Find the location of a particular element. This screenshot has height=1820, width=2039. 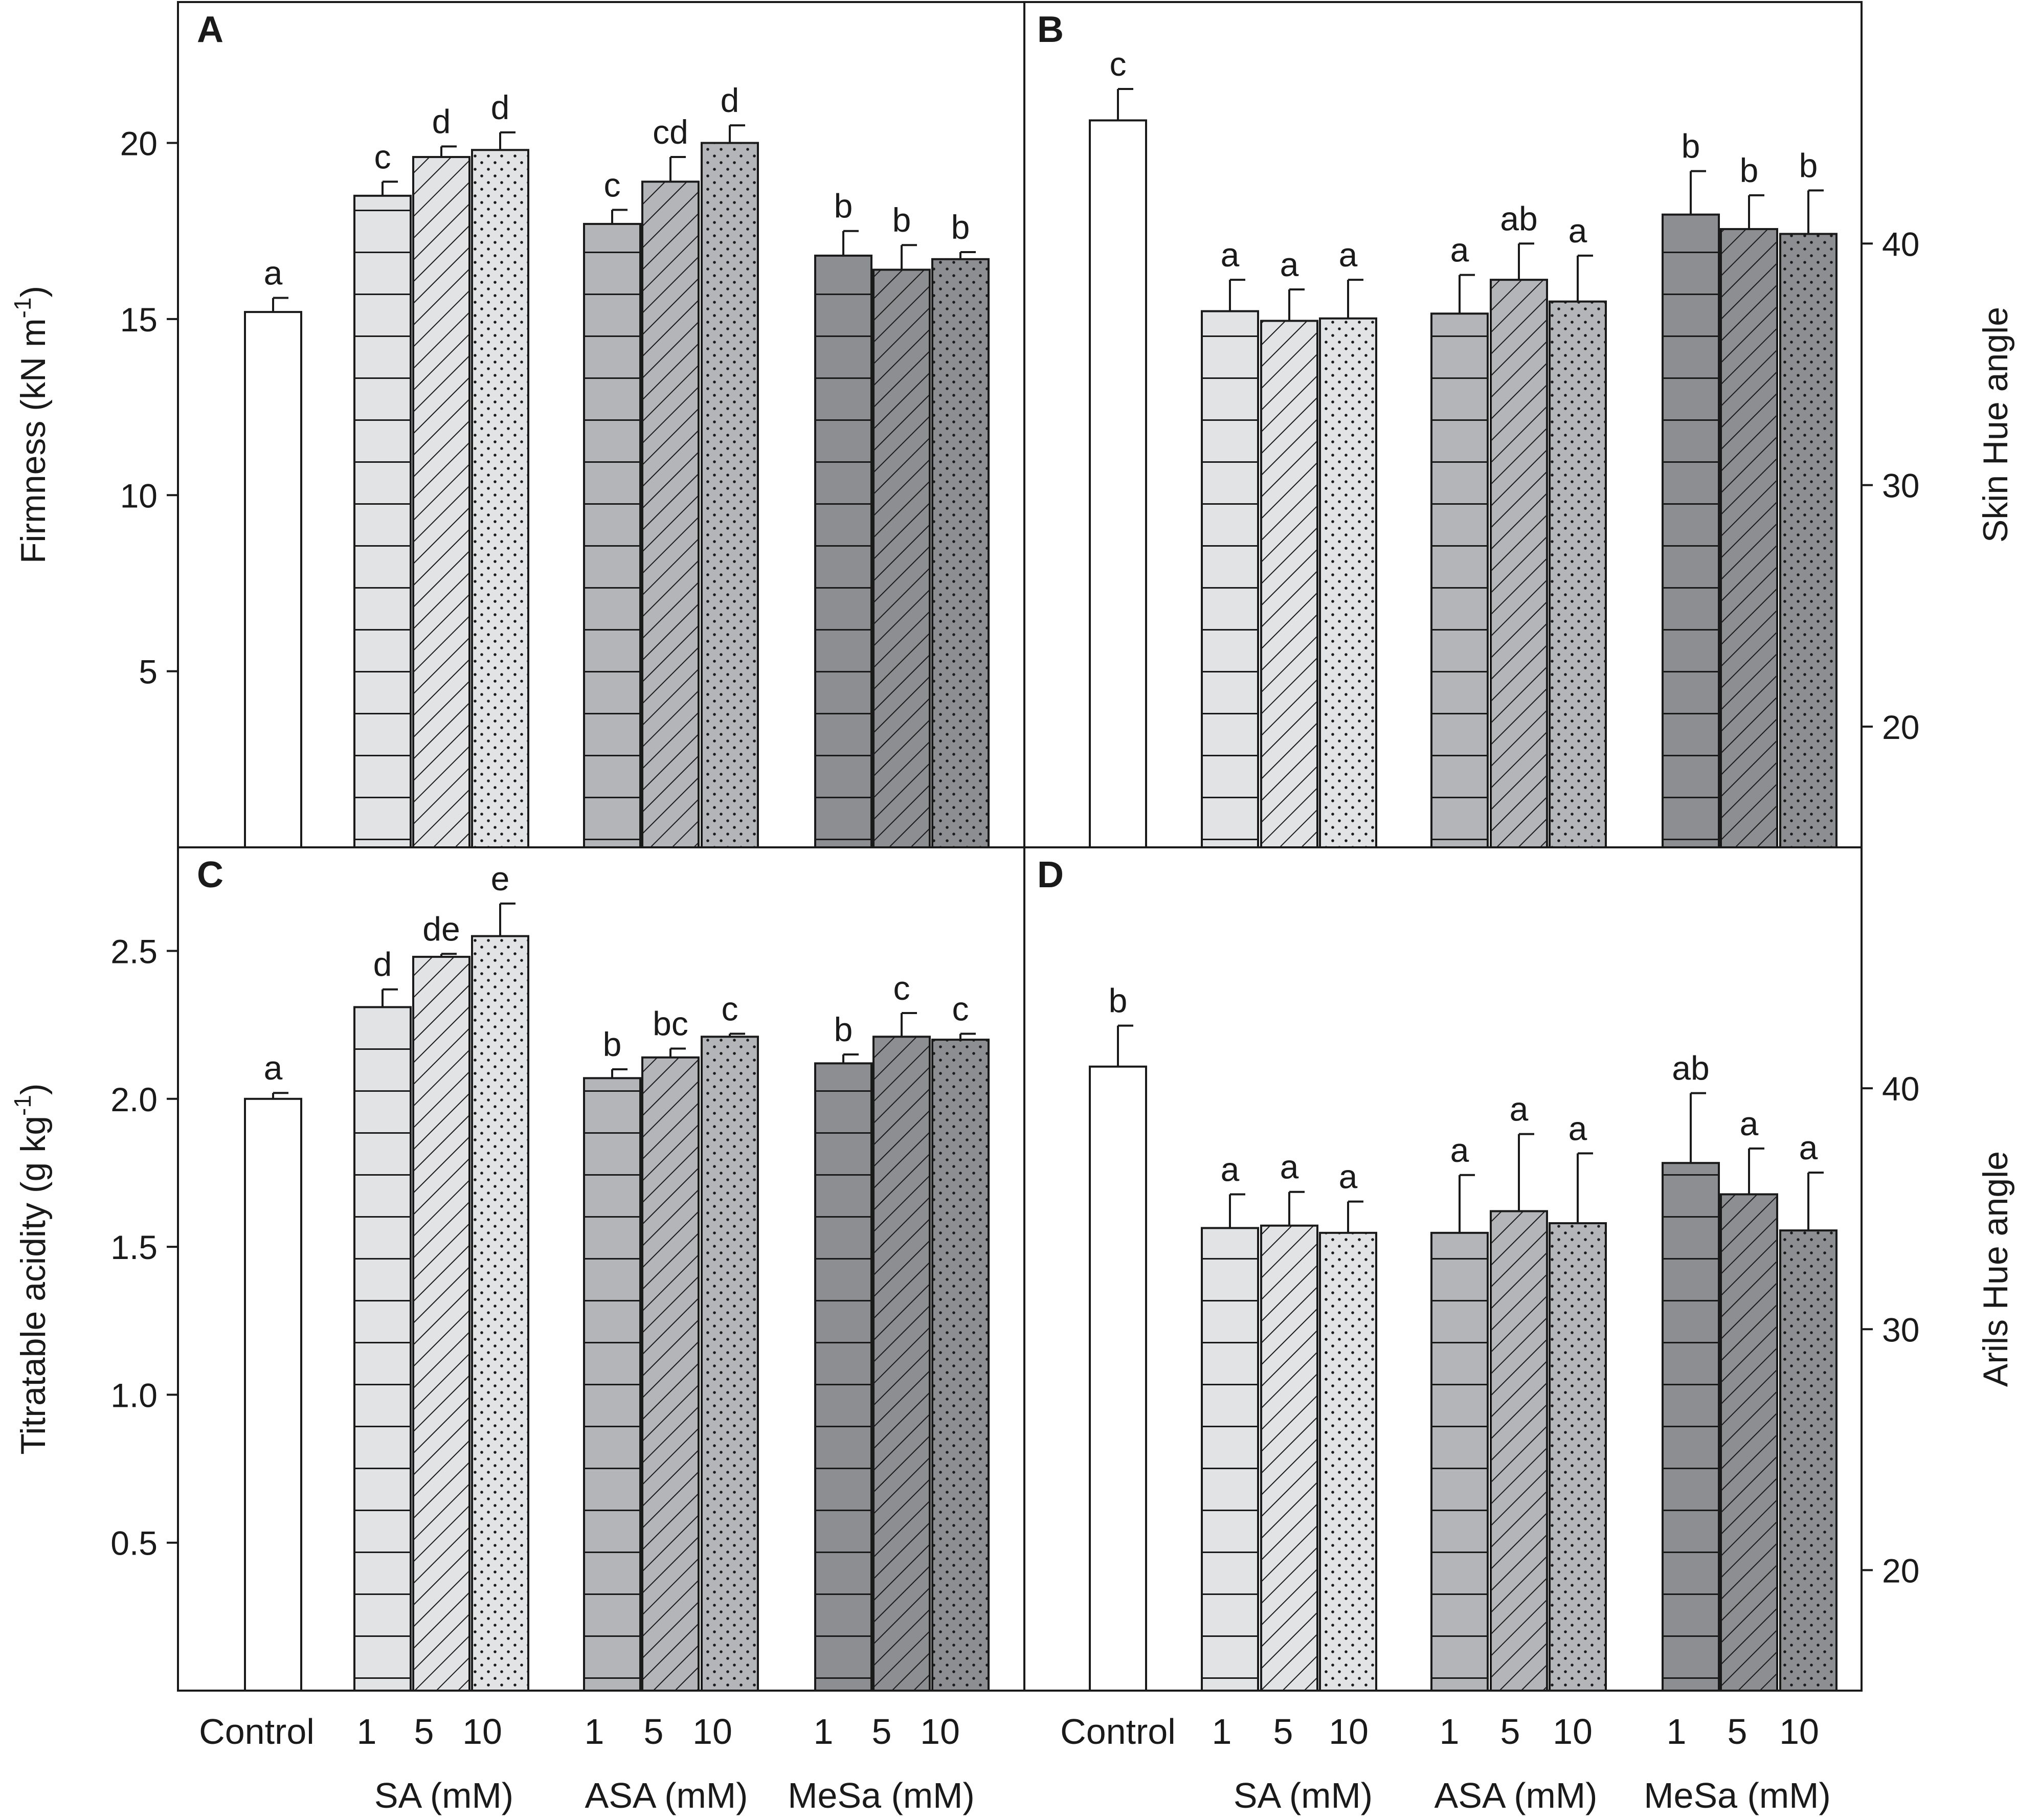

x-label-right-mesa-5: 5 is located at coordinates (1737, 1732).